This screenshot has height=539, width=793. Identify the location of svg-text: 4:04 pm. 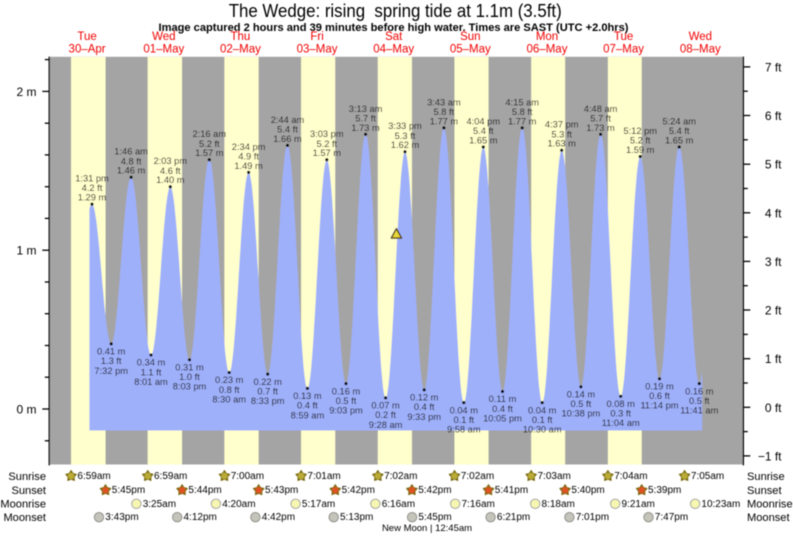
(484, 122).